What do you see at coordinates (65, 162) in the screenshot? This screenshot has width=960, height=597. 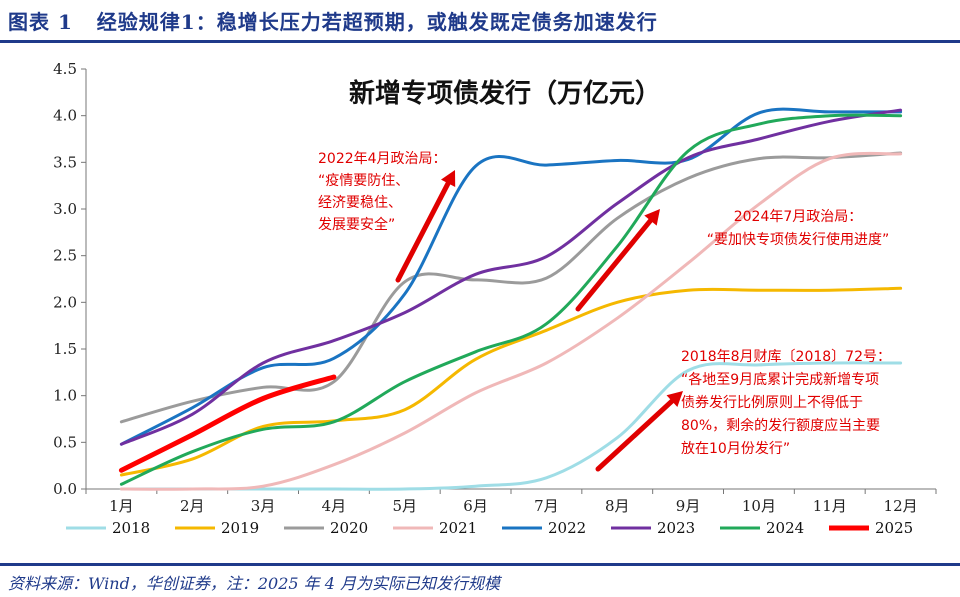 I see `y-tick-label: 3.5` at bounding box center [65, 162].